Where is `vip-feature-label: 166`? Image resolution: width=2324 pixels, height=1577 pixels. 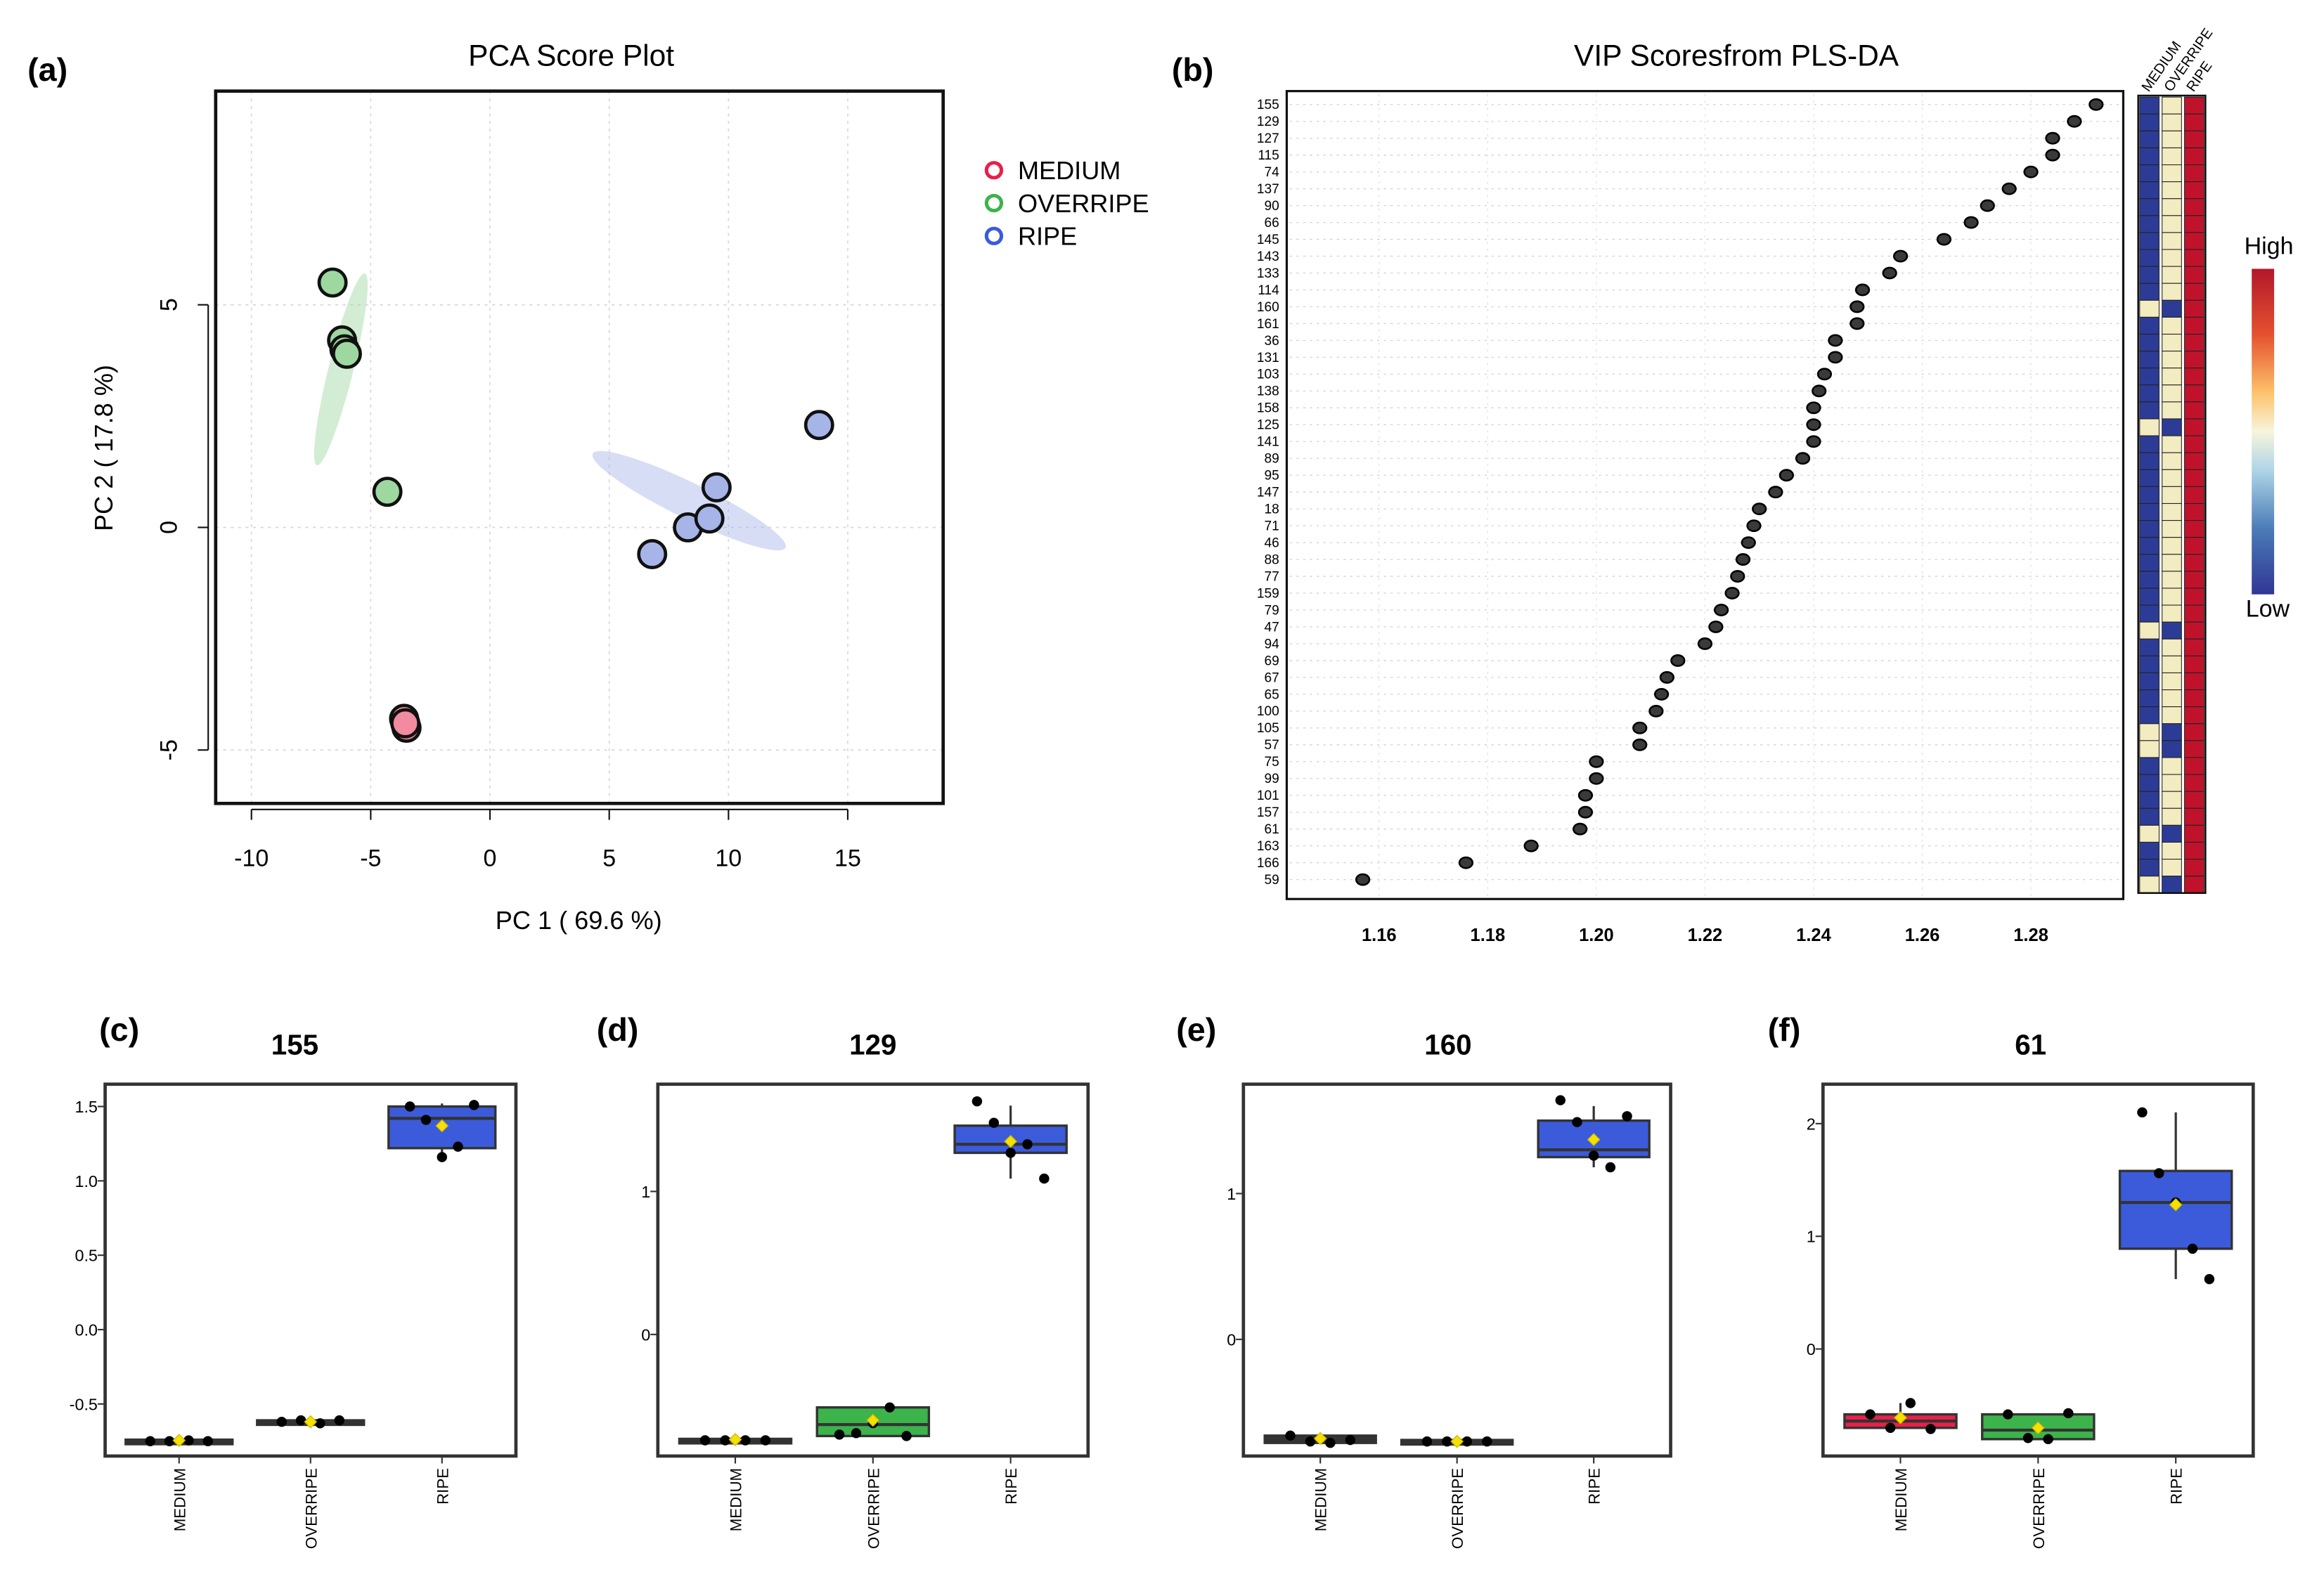
vip-feature-label: 166 is located at coordinates (1268, 863).